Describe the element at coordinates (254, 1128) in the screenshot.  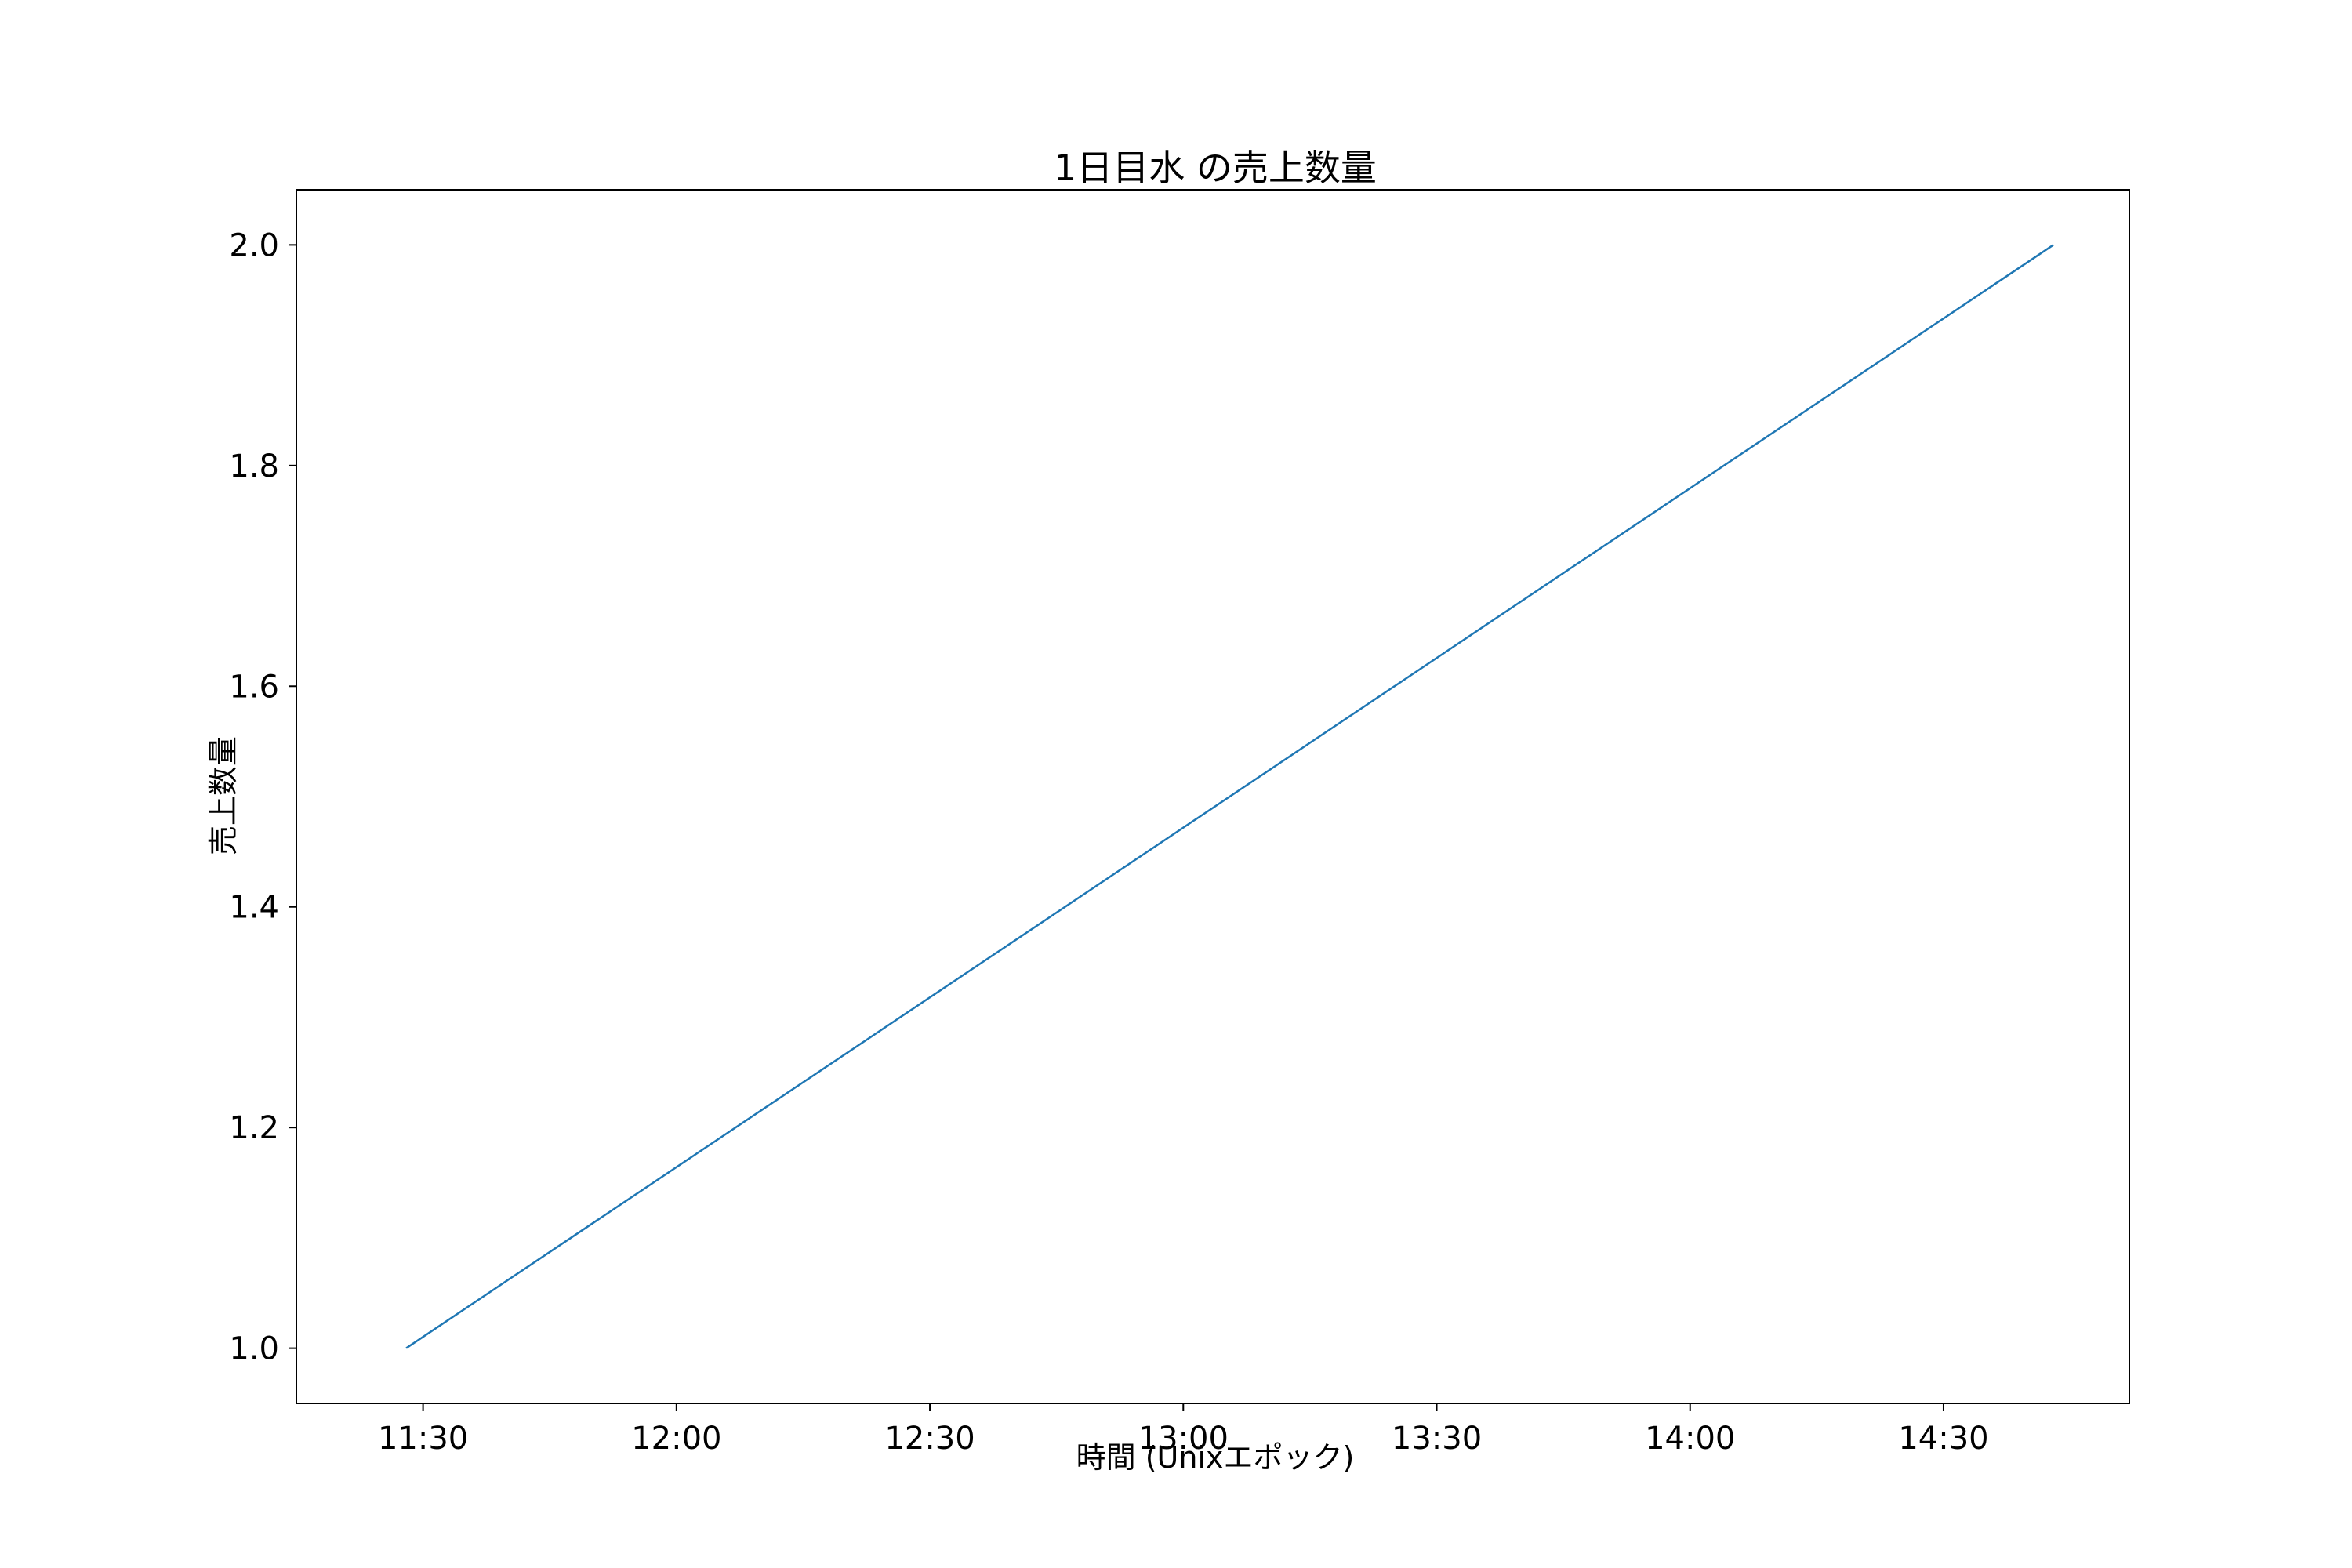
I see `y-tick-label: 1.2` at that location.